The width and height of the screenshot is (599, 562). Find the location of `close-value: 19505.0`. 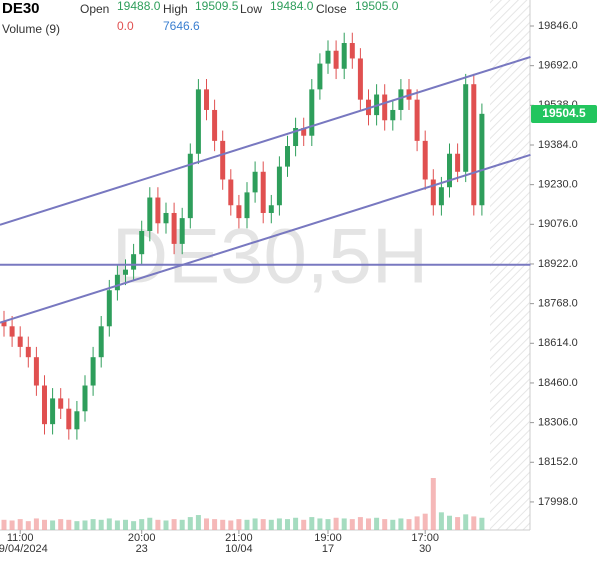

close-value: 19505.0 is located at coordinates (377, 6).